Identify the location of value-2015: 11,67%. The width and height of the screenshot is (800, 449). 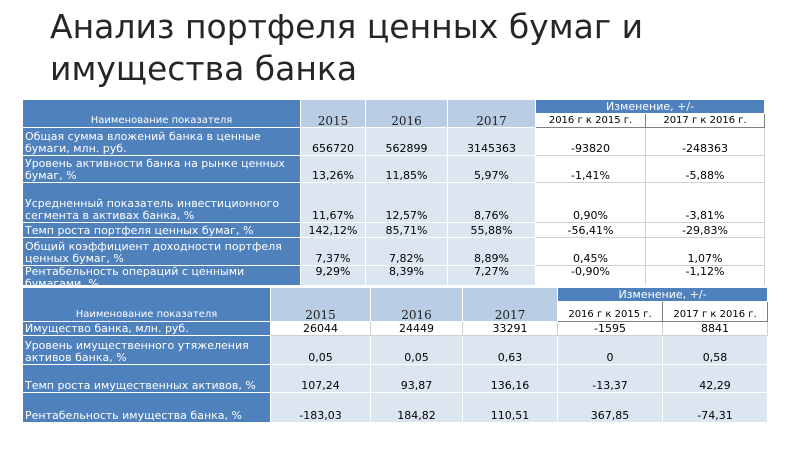
(333, 202).